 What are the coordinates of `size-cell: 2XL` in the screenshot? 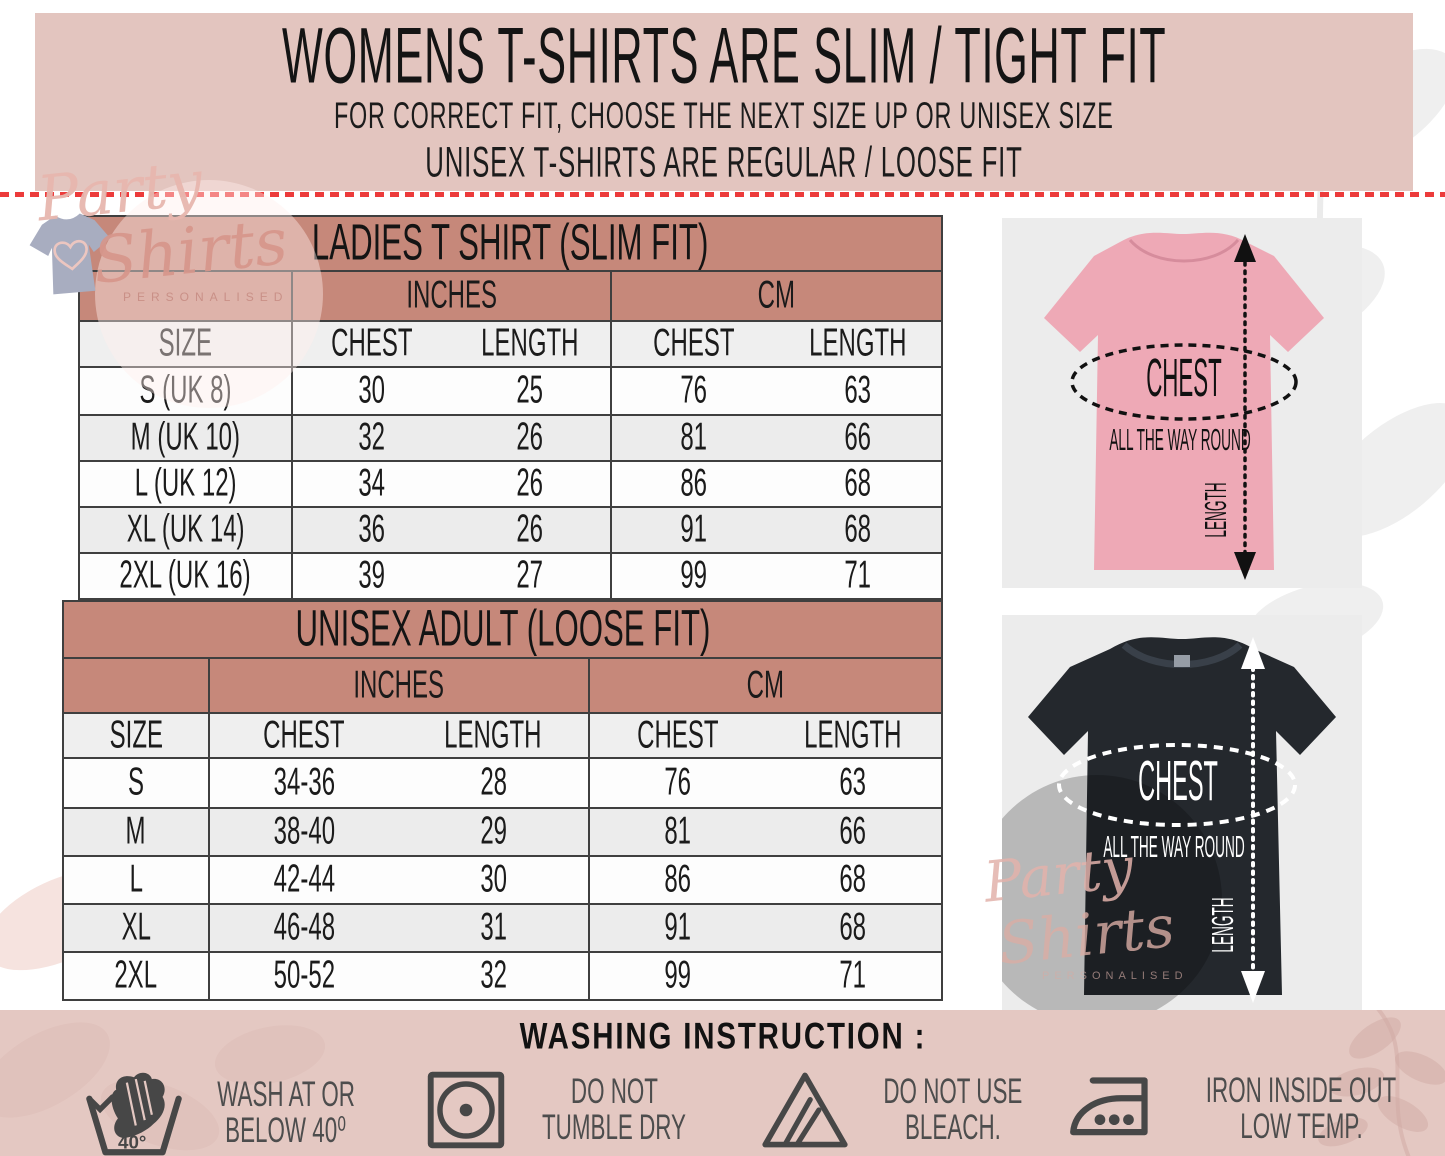 It's located at (136, 975).